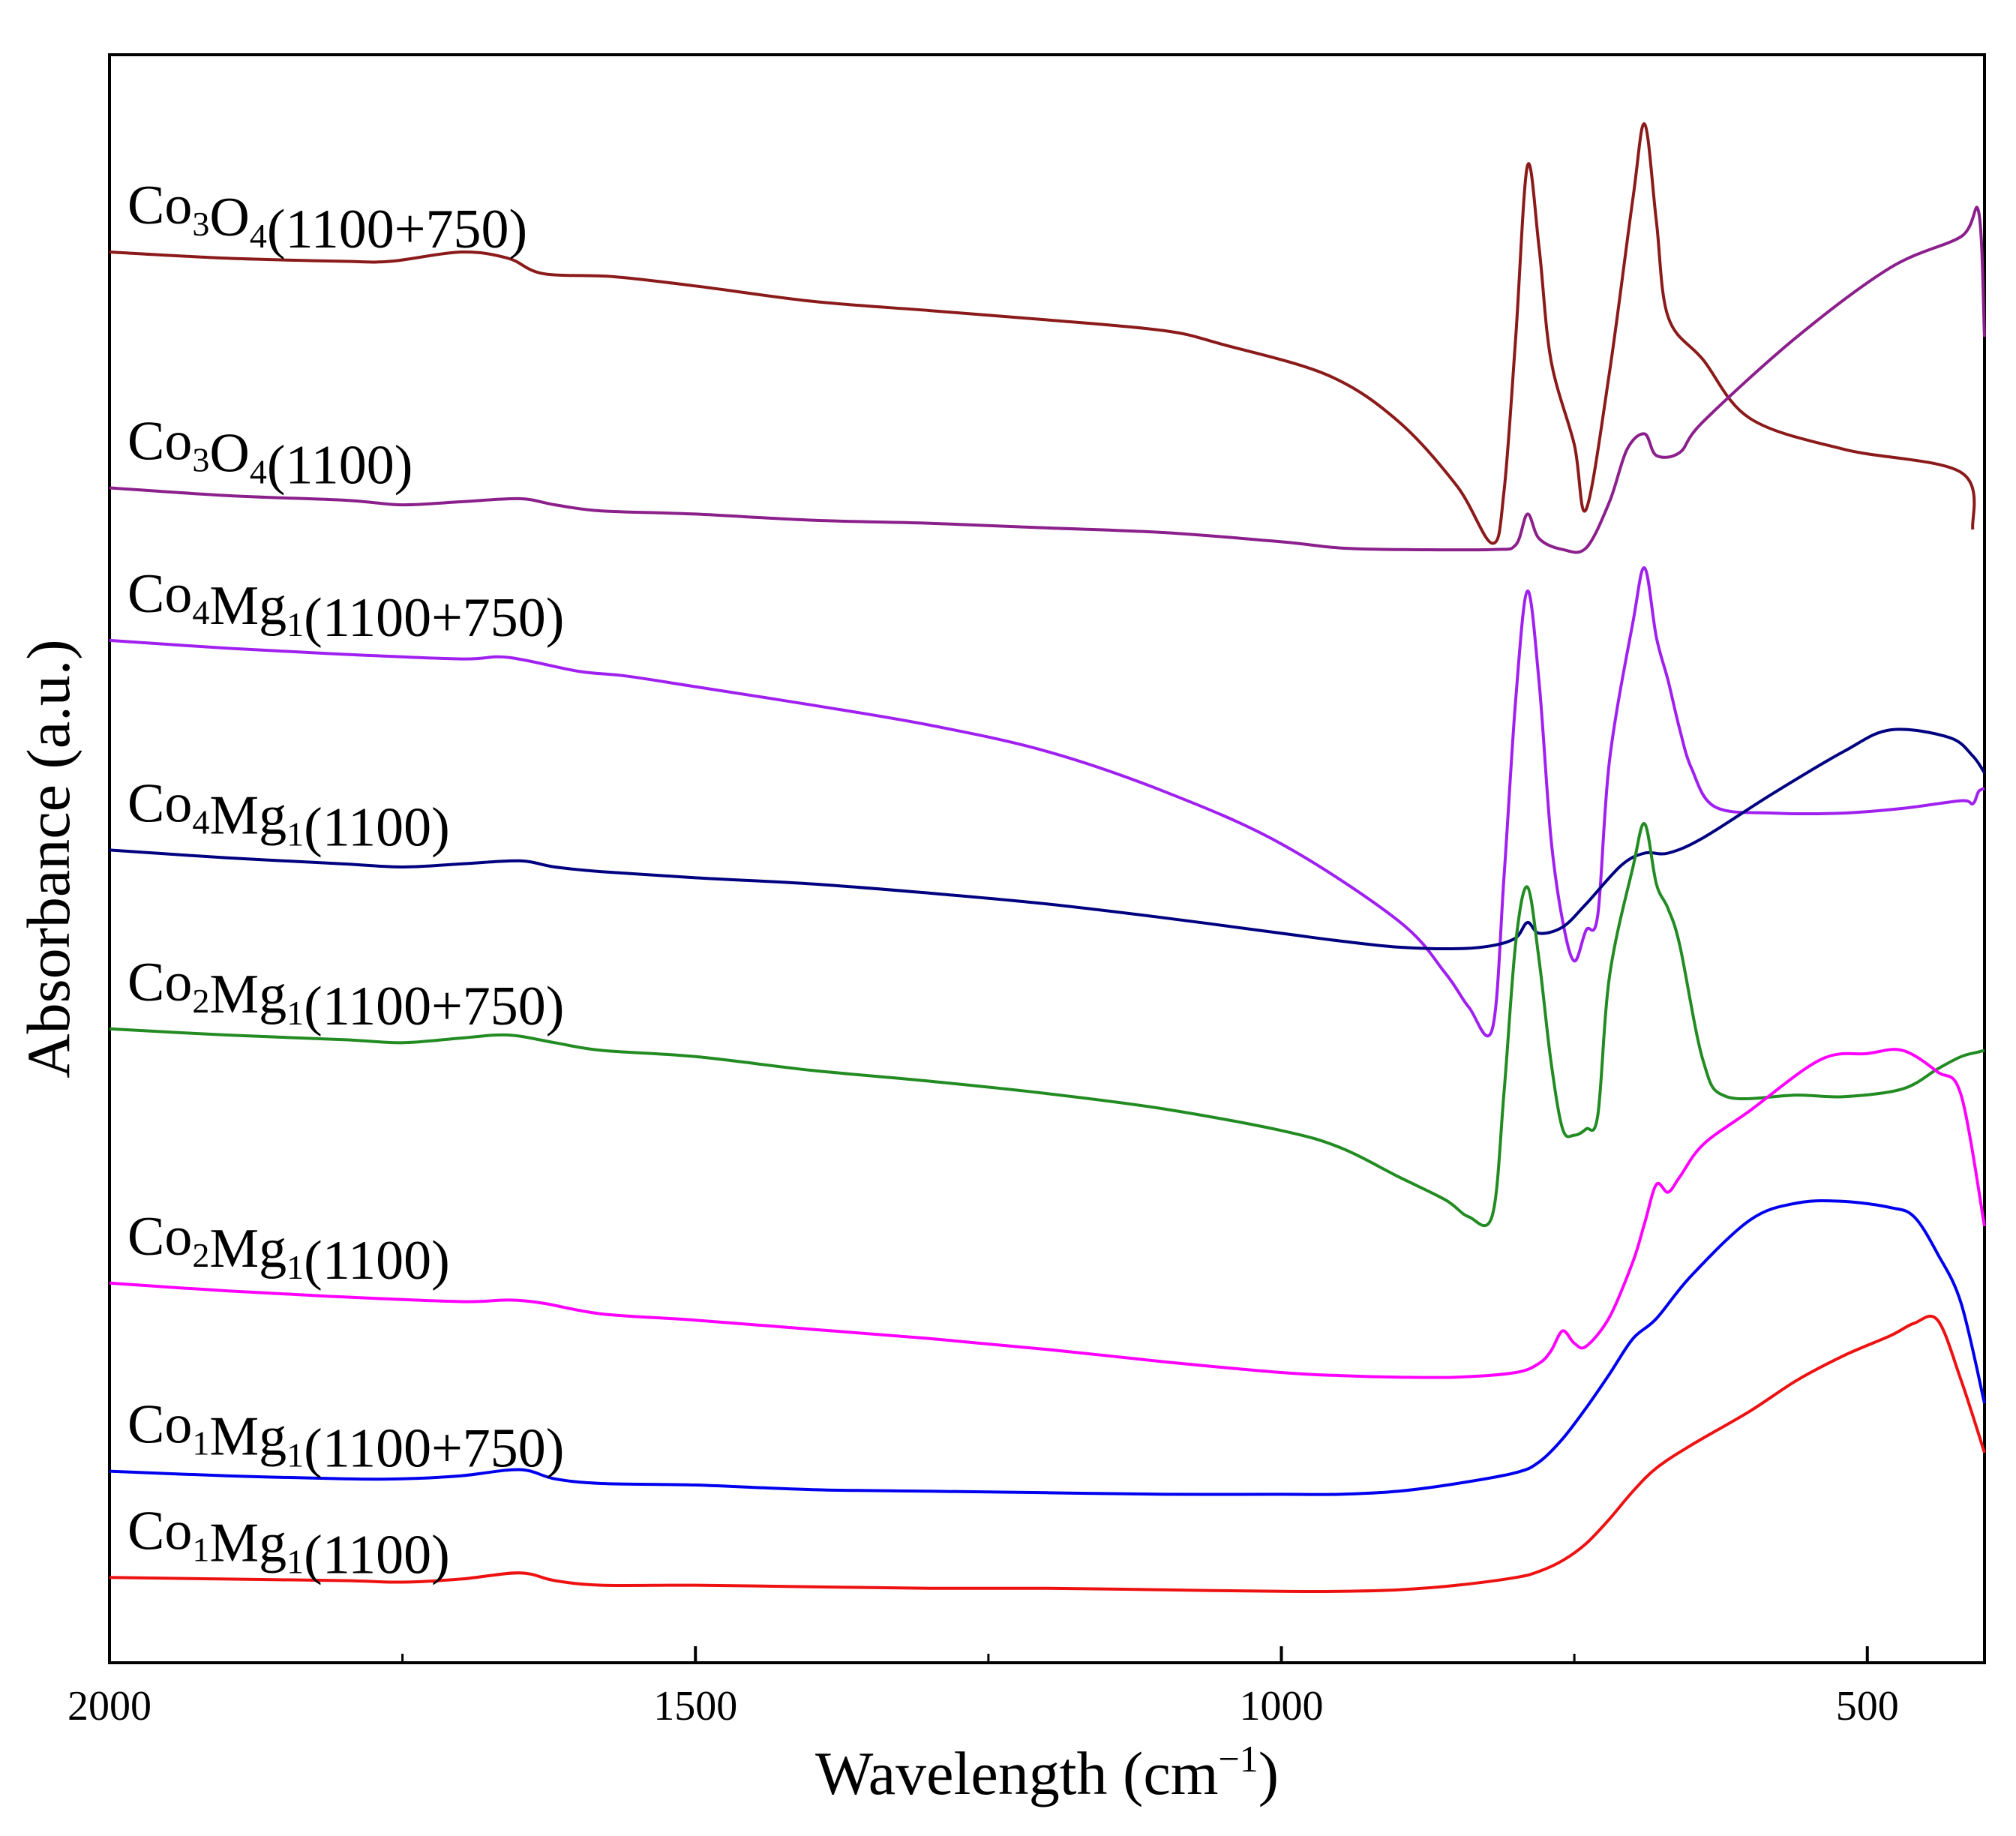 The width and height of the screenshot is (2016, 1836). What do you see at coordinates (346, 606) in the screenshot?
I see `series-label-3: Co4Mg1(1100+750)` at bounding box center [346, 606].